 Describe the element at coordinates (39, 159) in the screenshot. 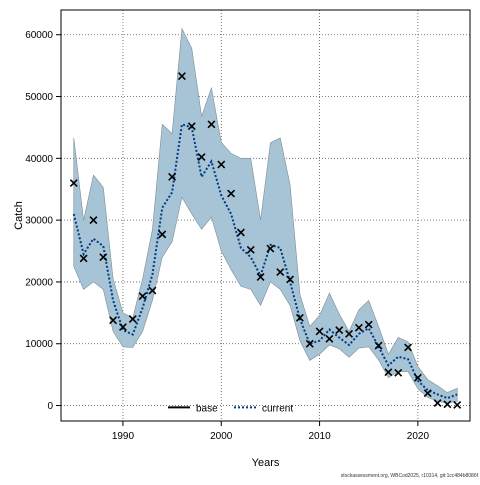

I see `y-tick-label: 40000` at that location.